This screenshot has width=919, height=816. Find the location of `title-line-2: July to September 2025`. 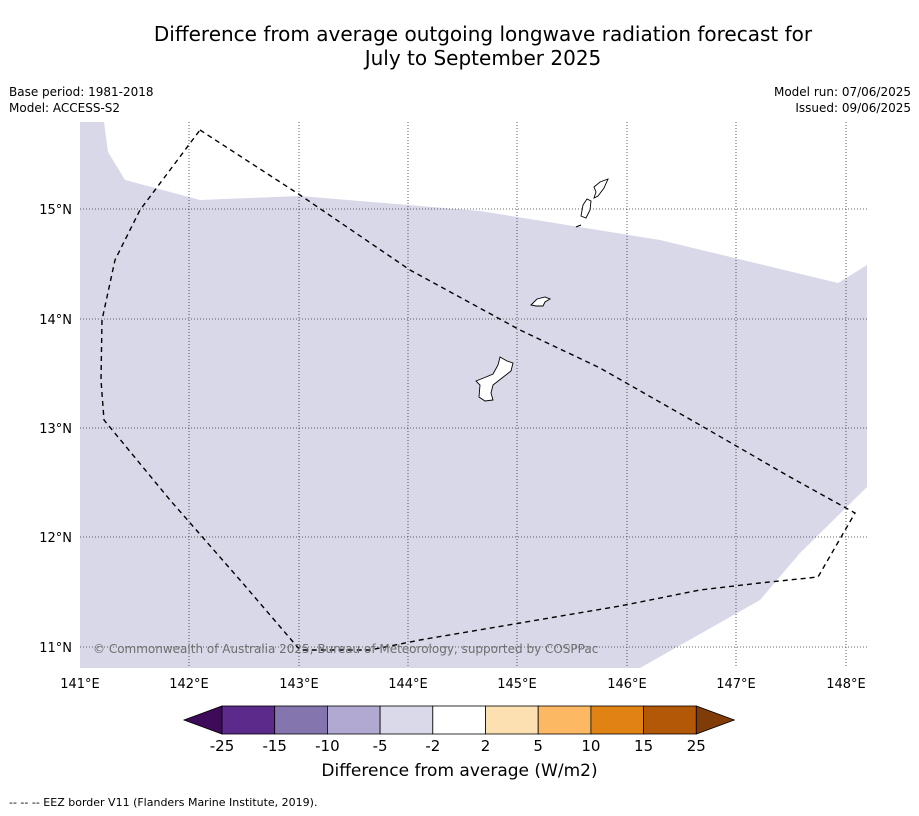

title-line-2: July to September 2025 is located at coordinates (483, 58).